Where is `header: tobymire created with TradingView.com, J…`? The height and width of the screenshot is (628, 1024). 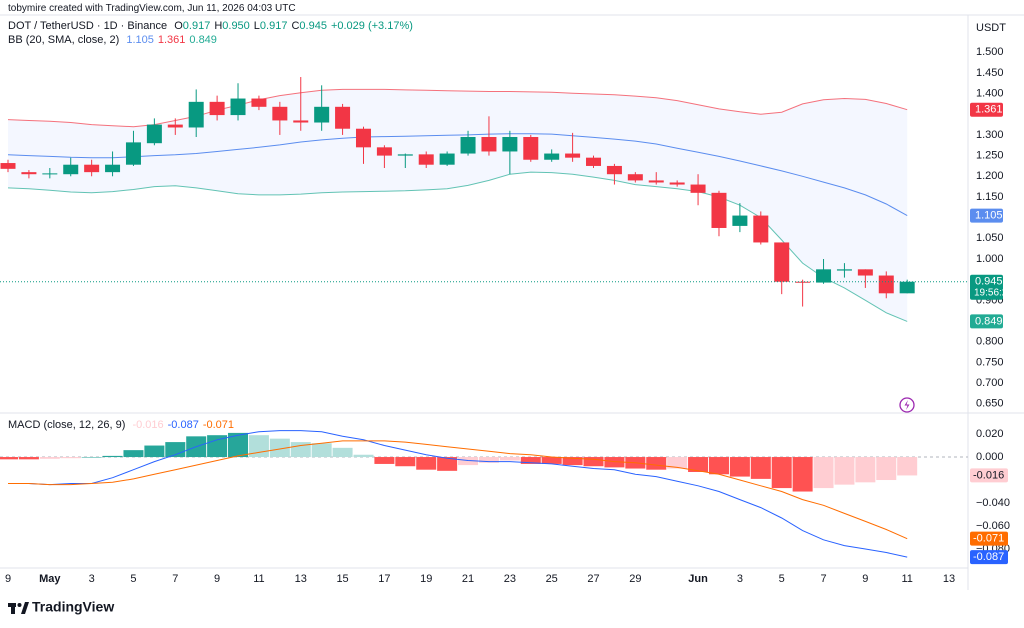 header: tobymire created with TradingView.com, J… is located at coordinates (152, 8).